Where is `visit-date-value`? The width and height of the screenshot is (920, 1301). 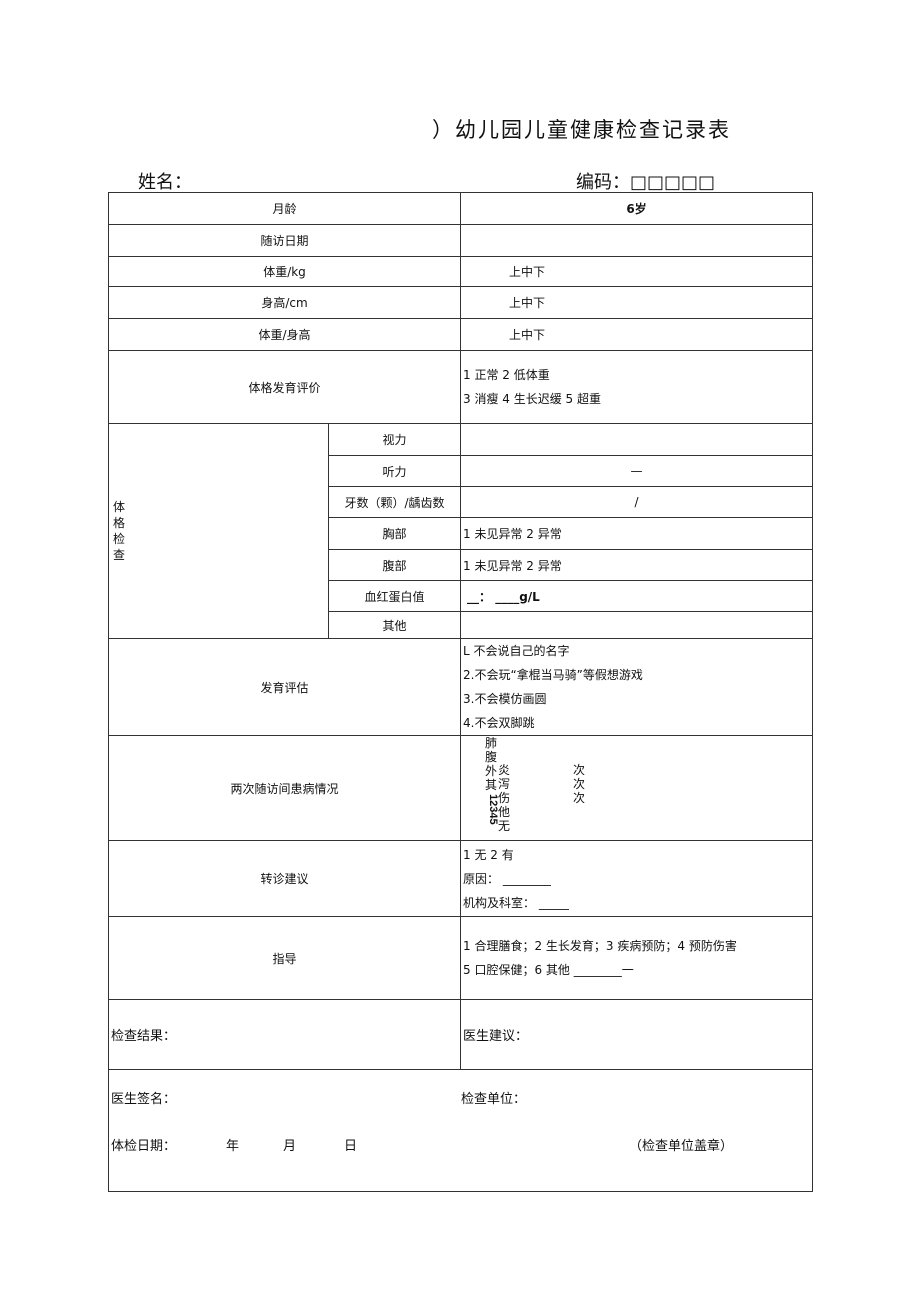
visit-date-value is located at coordinates (637, 240).